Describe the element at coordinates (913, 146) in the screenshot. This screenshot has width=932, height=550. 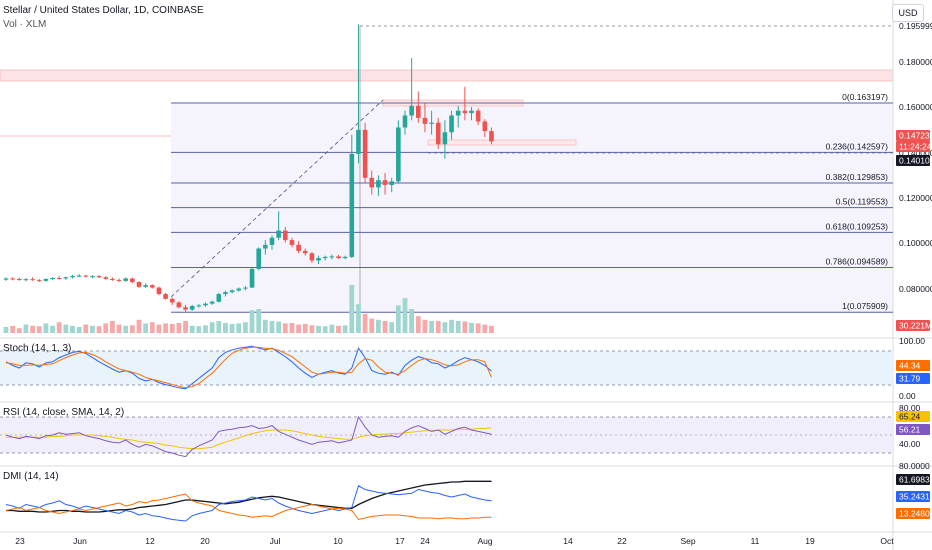
I see `countdown-tag-bg` at that location.